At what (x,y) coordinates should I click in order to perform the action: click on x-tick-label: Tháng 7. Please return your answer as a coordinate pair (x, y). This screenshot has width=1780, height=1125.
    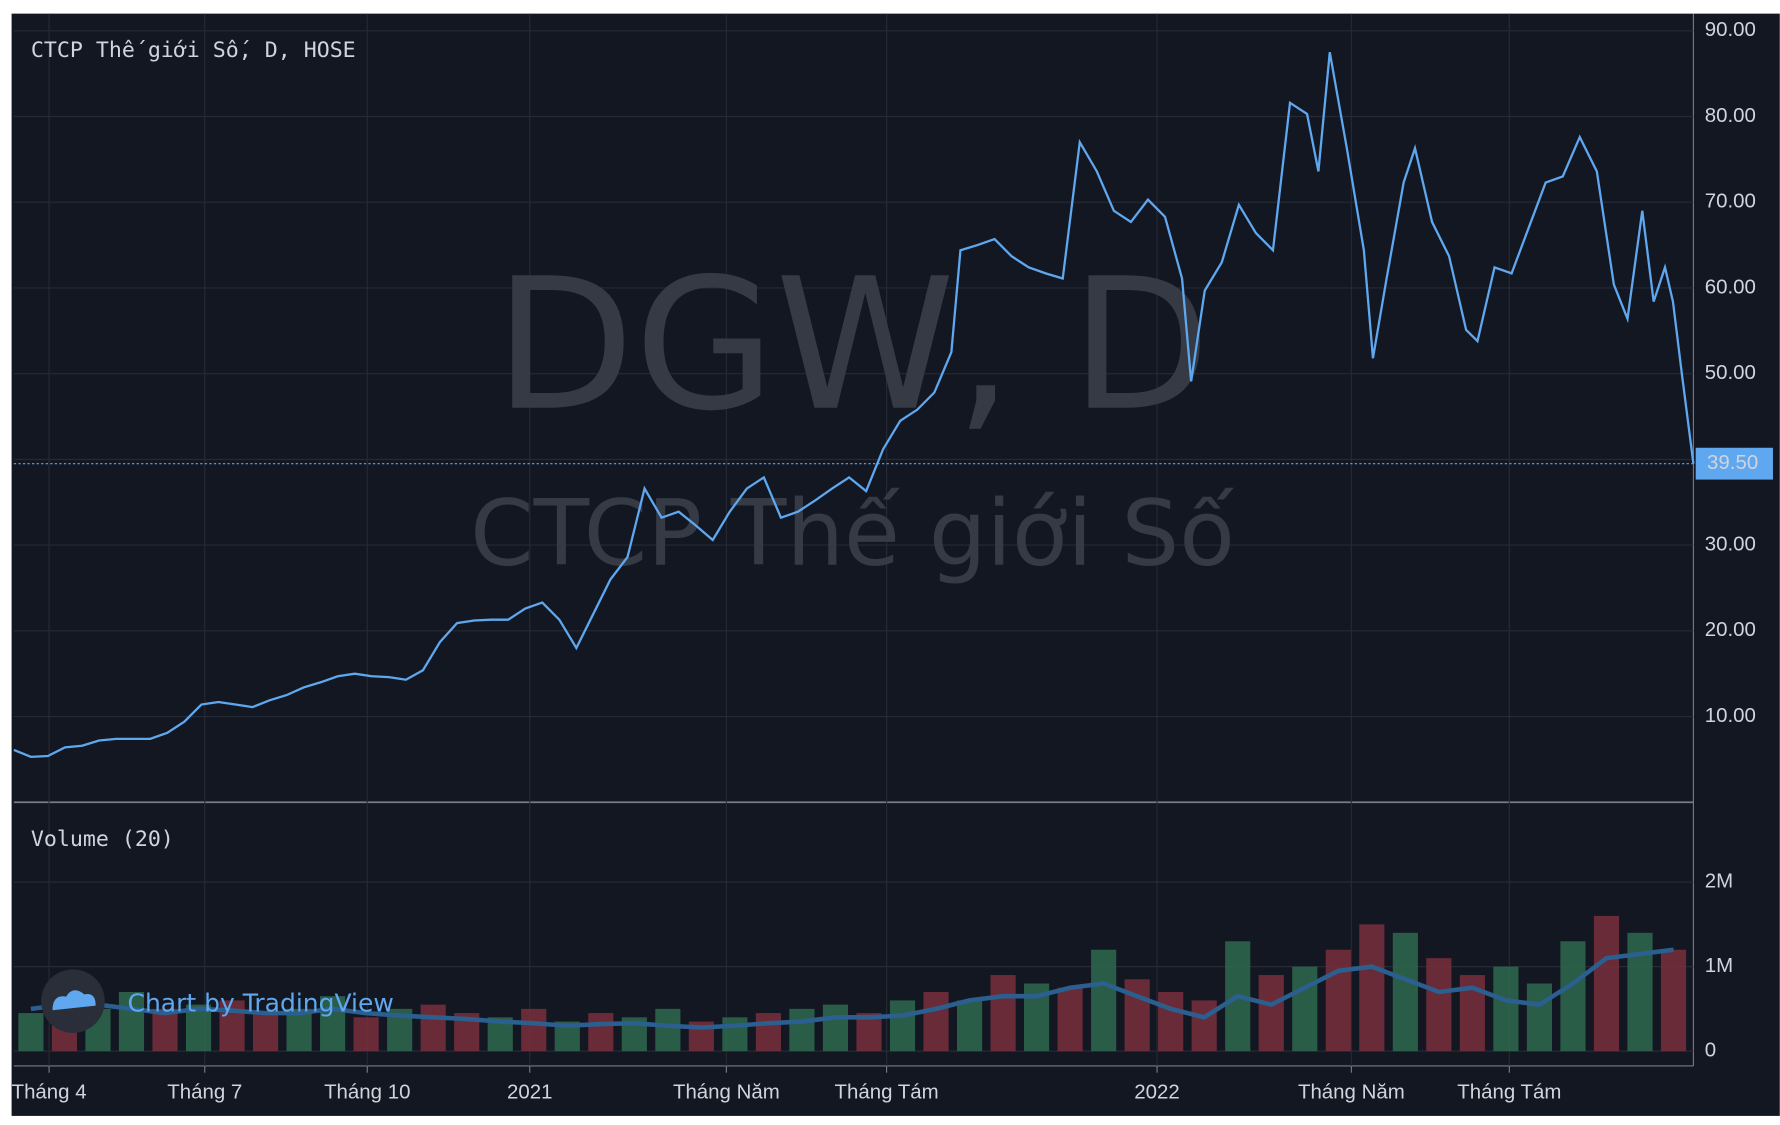
    Looking at the image, I should click on (204, 1092).